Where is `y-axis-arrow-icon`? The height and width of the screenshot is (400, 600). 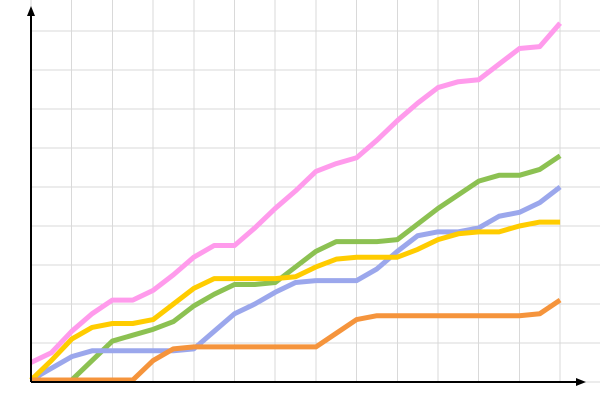
y-axis-arrow-icon is located at coordinates (31, 11).